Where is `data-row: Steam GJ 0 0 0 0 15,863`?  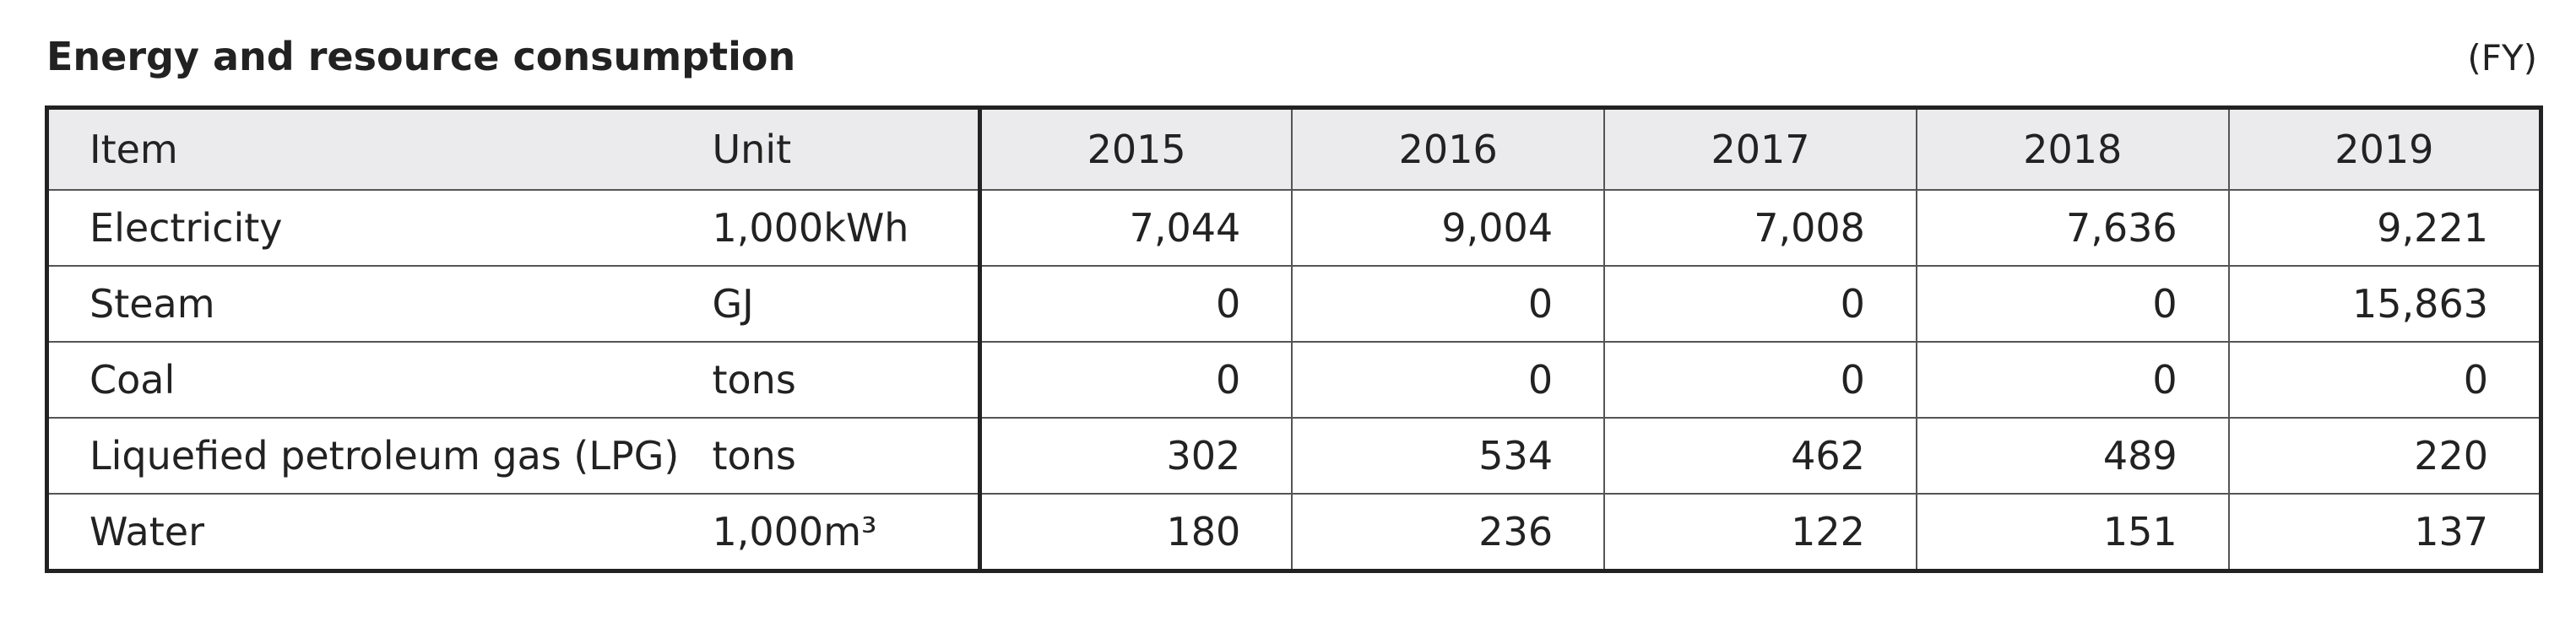 data-row: Steam GJ 0 0 0 0 15,863 is located at coordinates (1294, 304).